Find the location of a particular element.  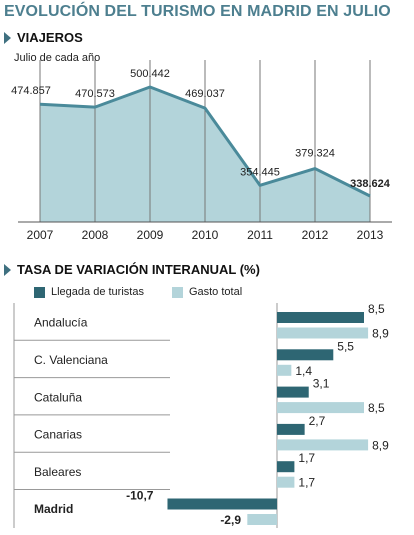

x-tick-label: 2010 is located at coordinates (205, 235).